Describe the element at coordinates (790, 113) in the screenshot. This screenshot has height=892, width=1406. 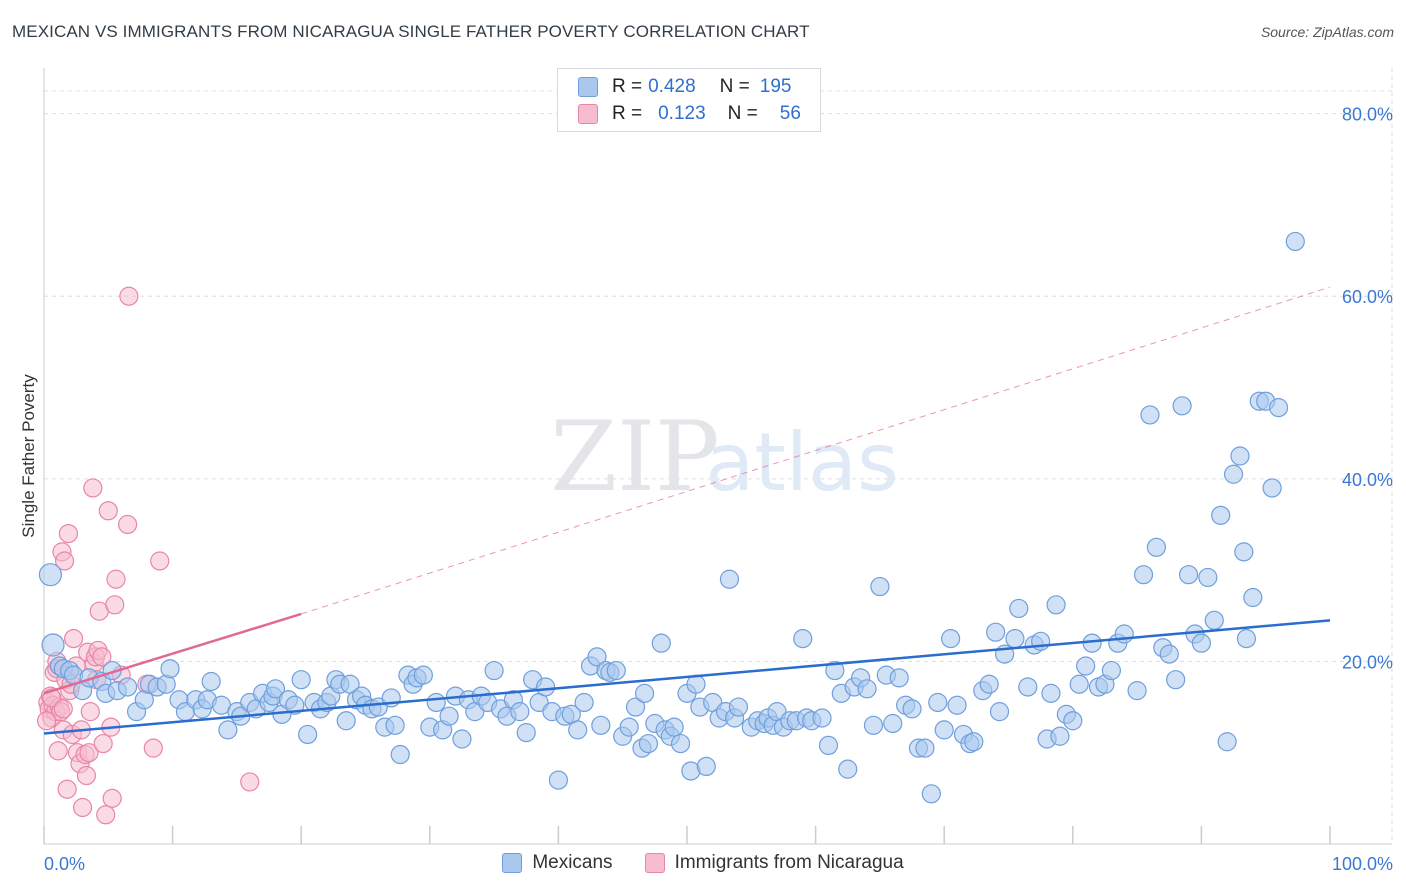
I see `legend-n-value: 56` at that location.